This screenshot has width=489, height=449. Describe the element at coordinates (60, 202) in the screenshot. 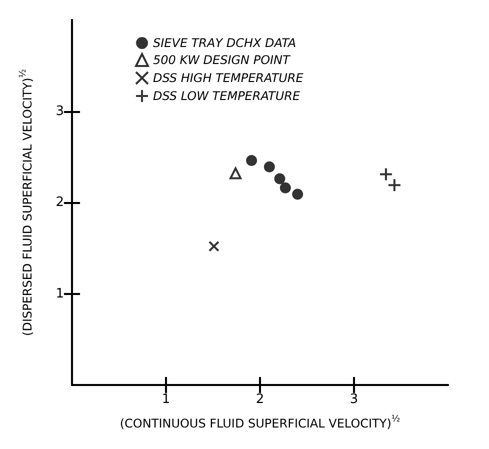

I see `y-tick-label: 2` at that location.